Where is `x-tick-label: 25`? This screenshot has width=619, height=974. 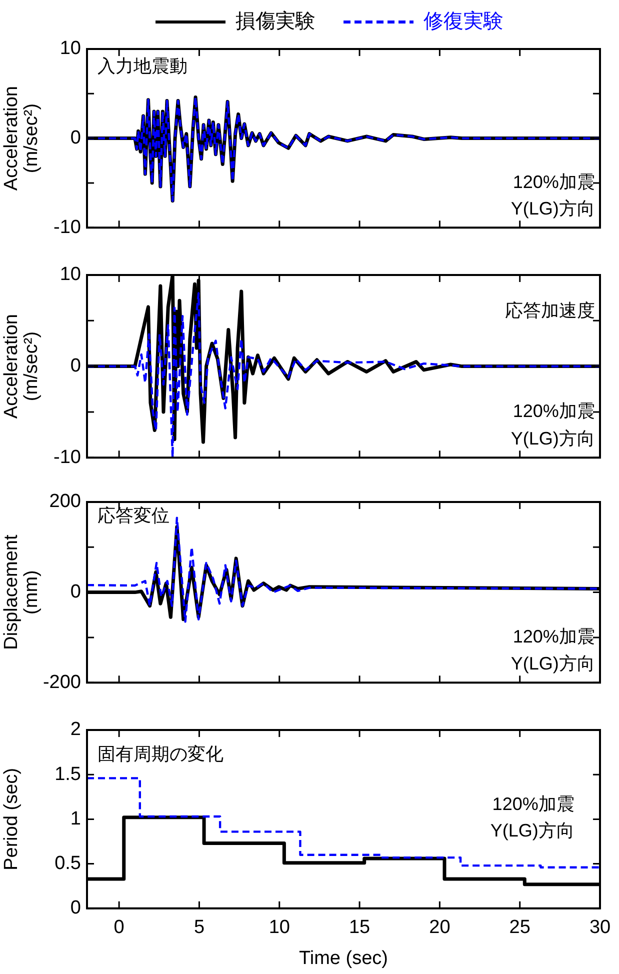 x-tick-label: 25 is located at coordinates (519, 927).